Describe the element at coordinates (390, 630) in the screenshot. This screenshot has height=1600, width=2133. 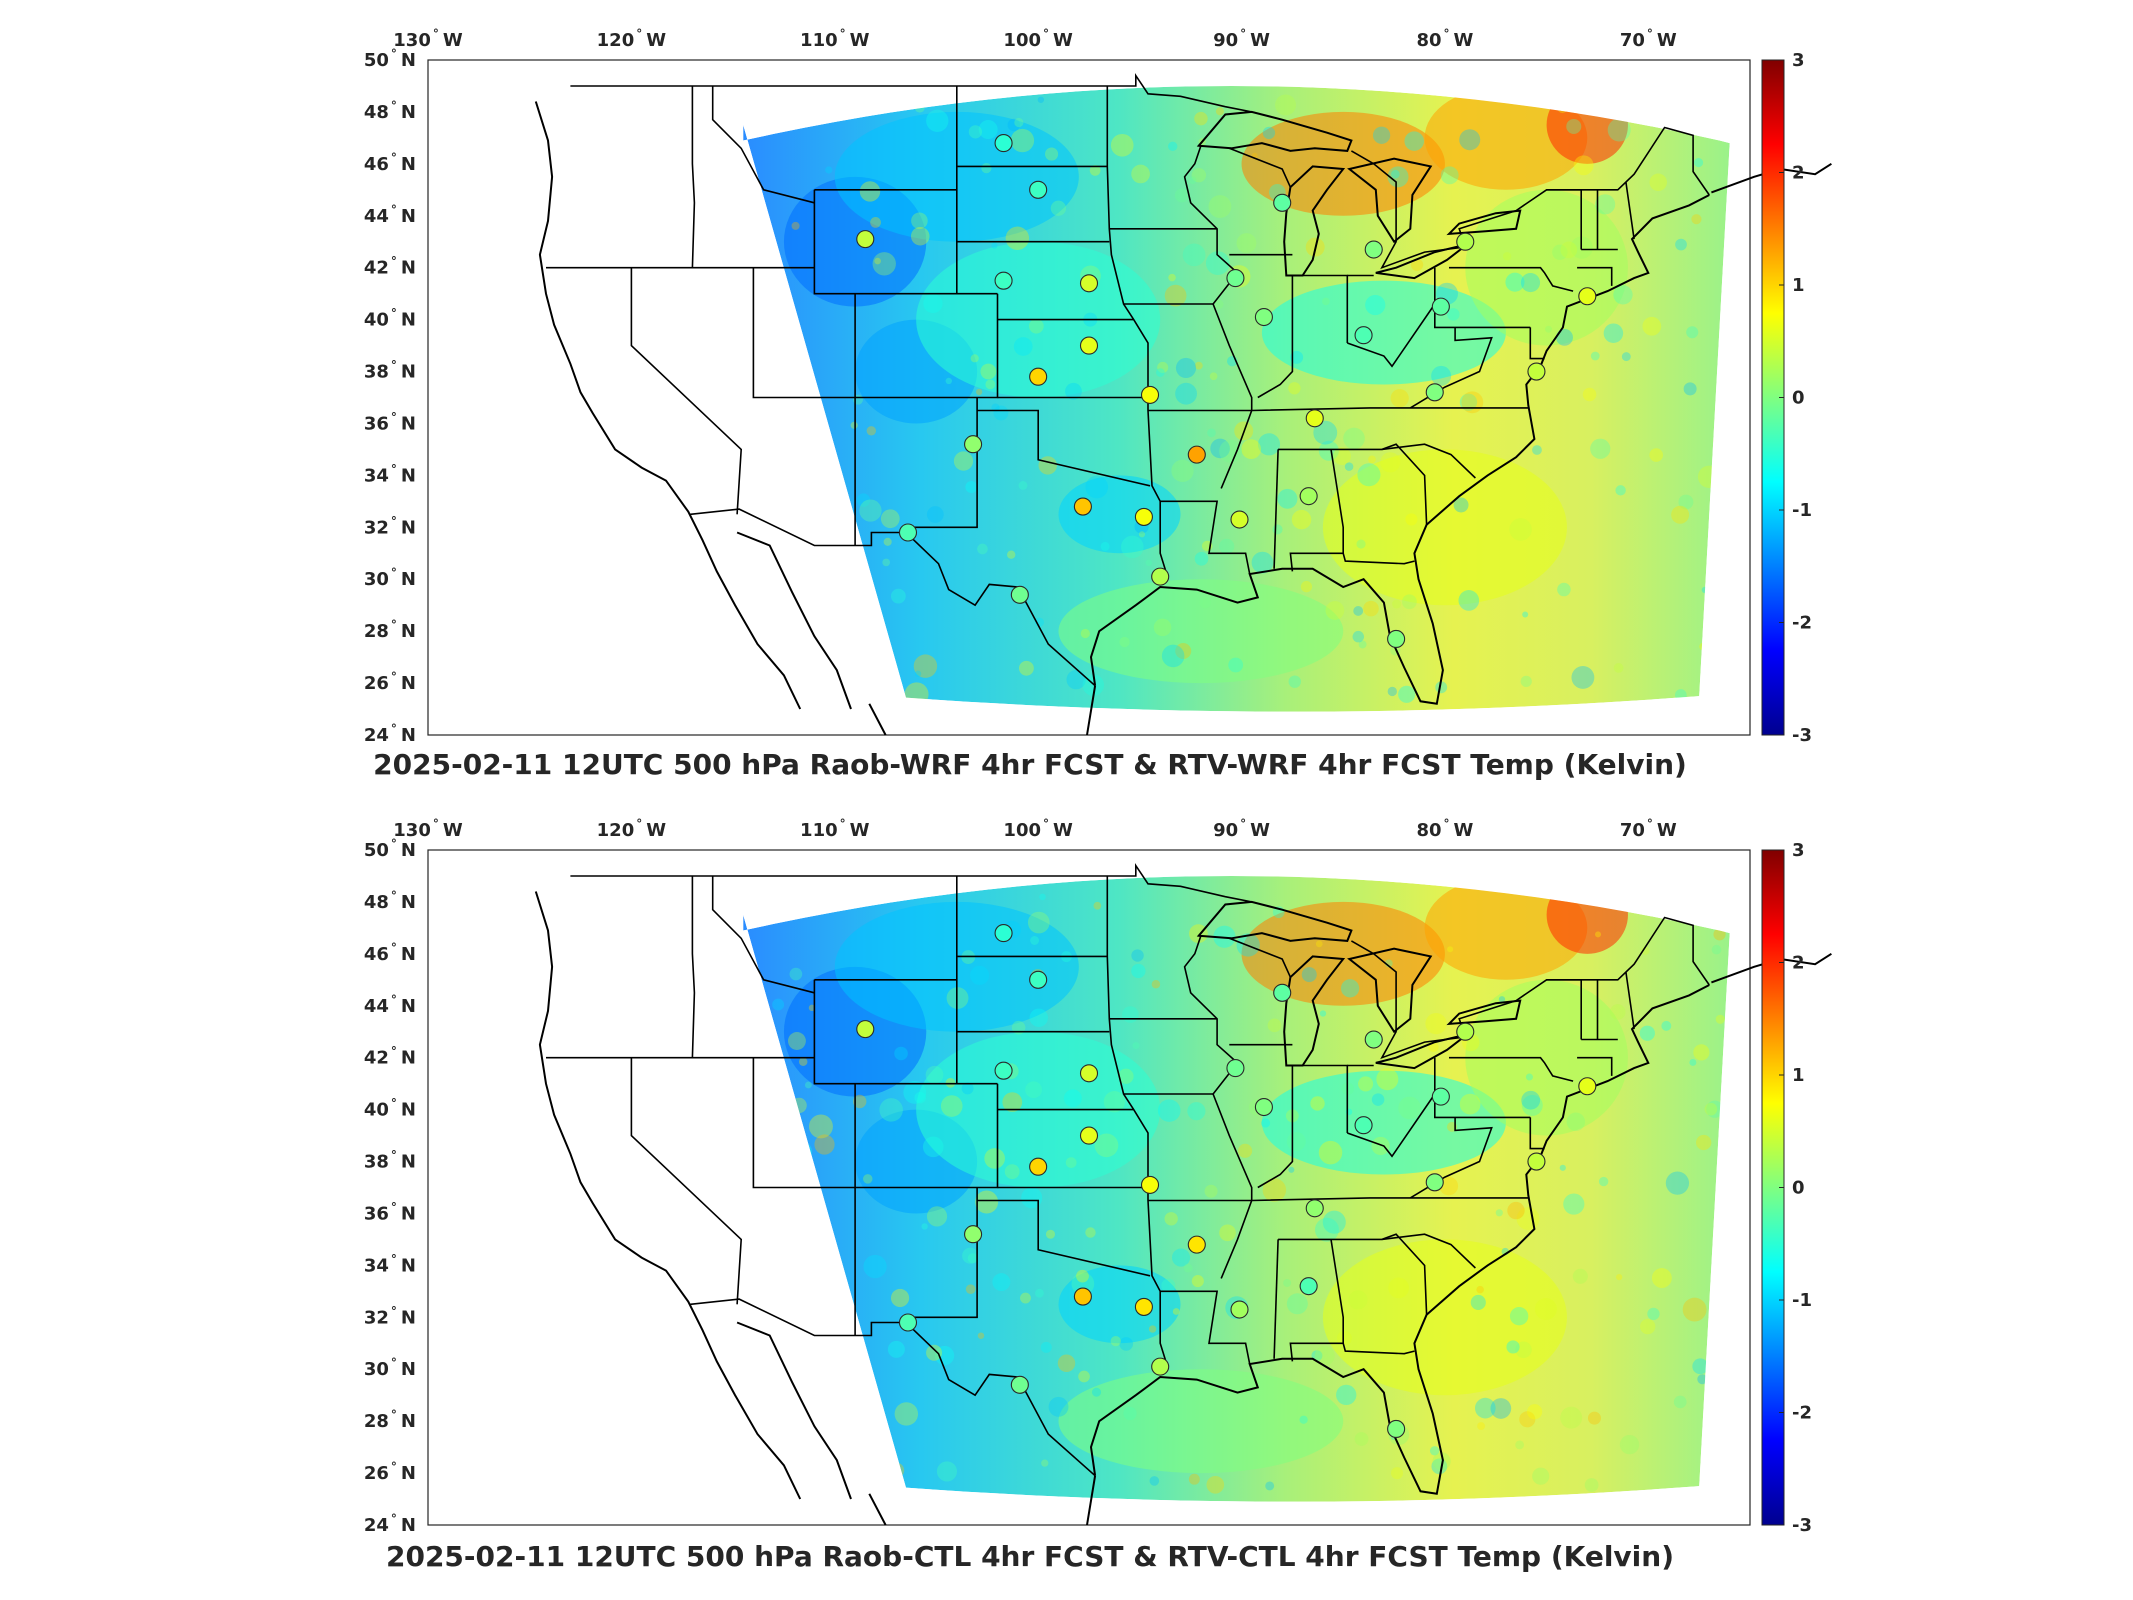
I see `lat-tick-label: 28 ° N` at that location.